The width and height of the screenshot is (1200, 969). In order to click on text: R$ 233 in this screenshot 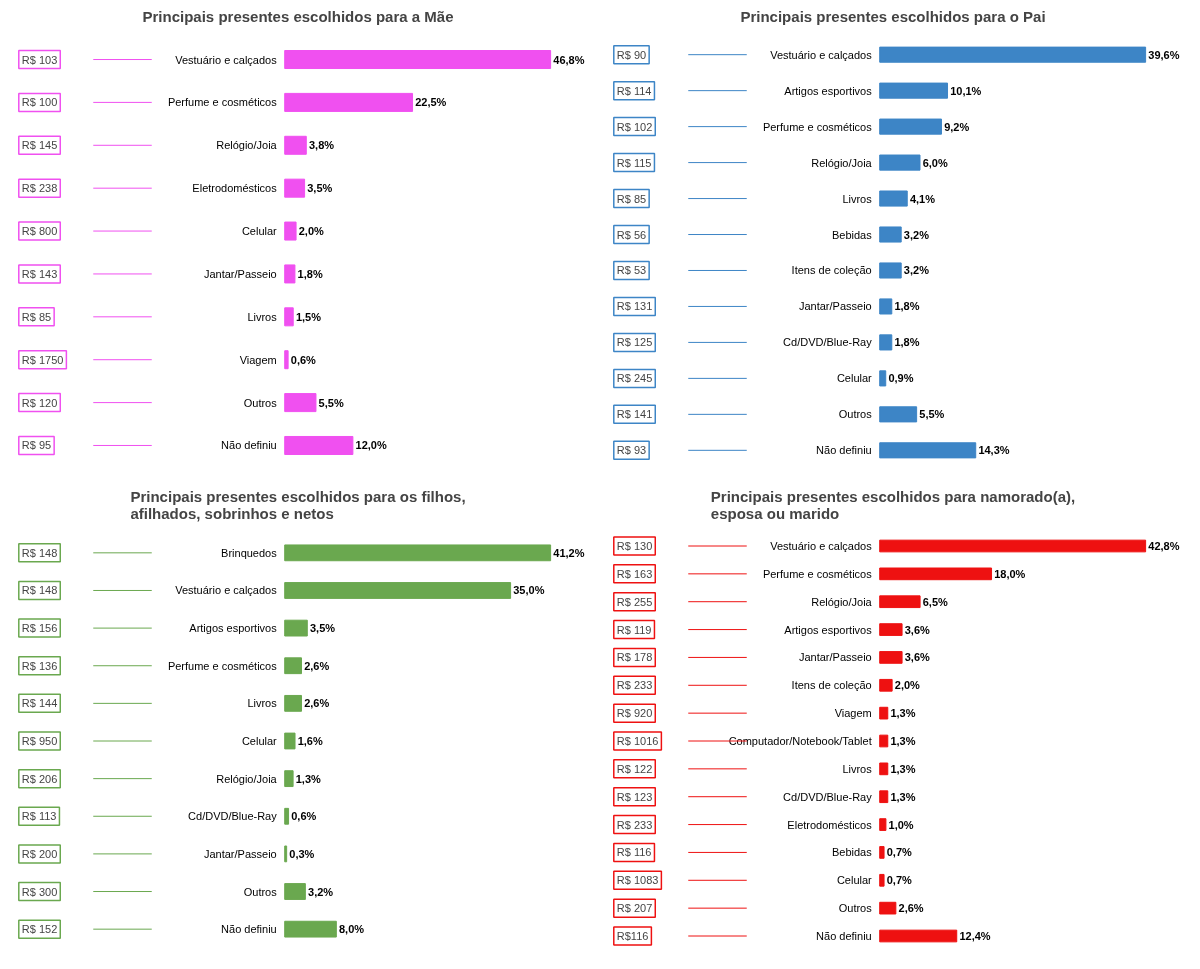, I will do `click(634, 824)`.